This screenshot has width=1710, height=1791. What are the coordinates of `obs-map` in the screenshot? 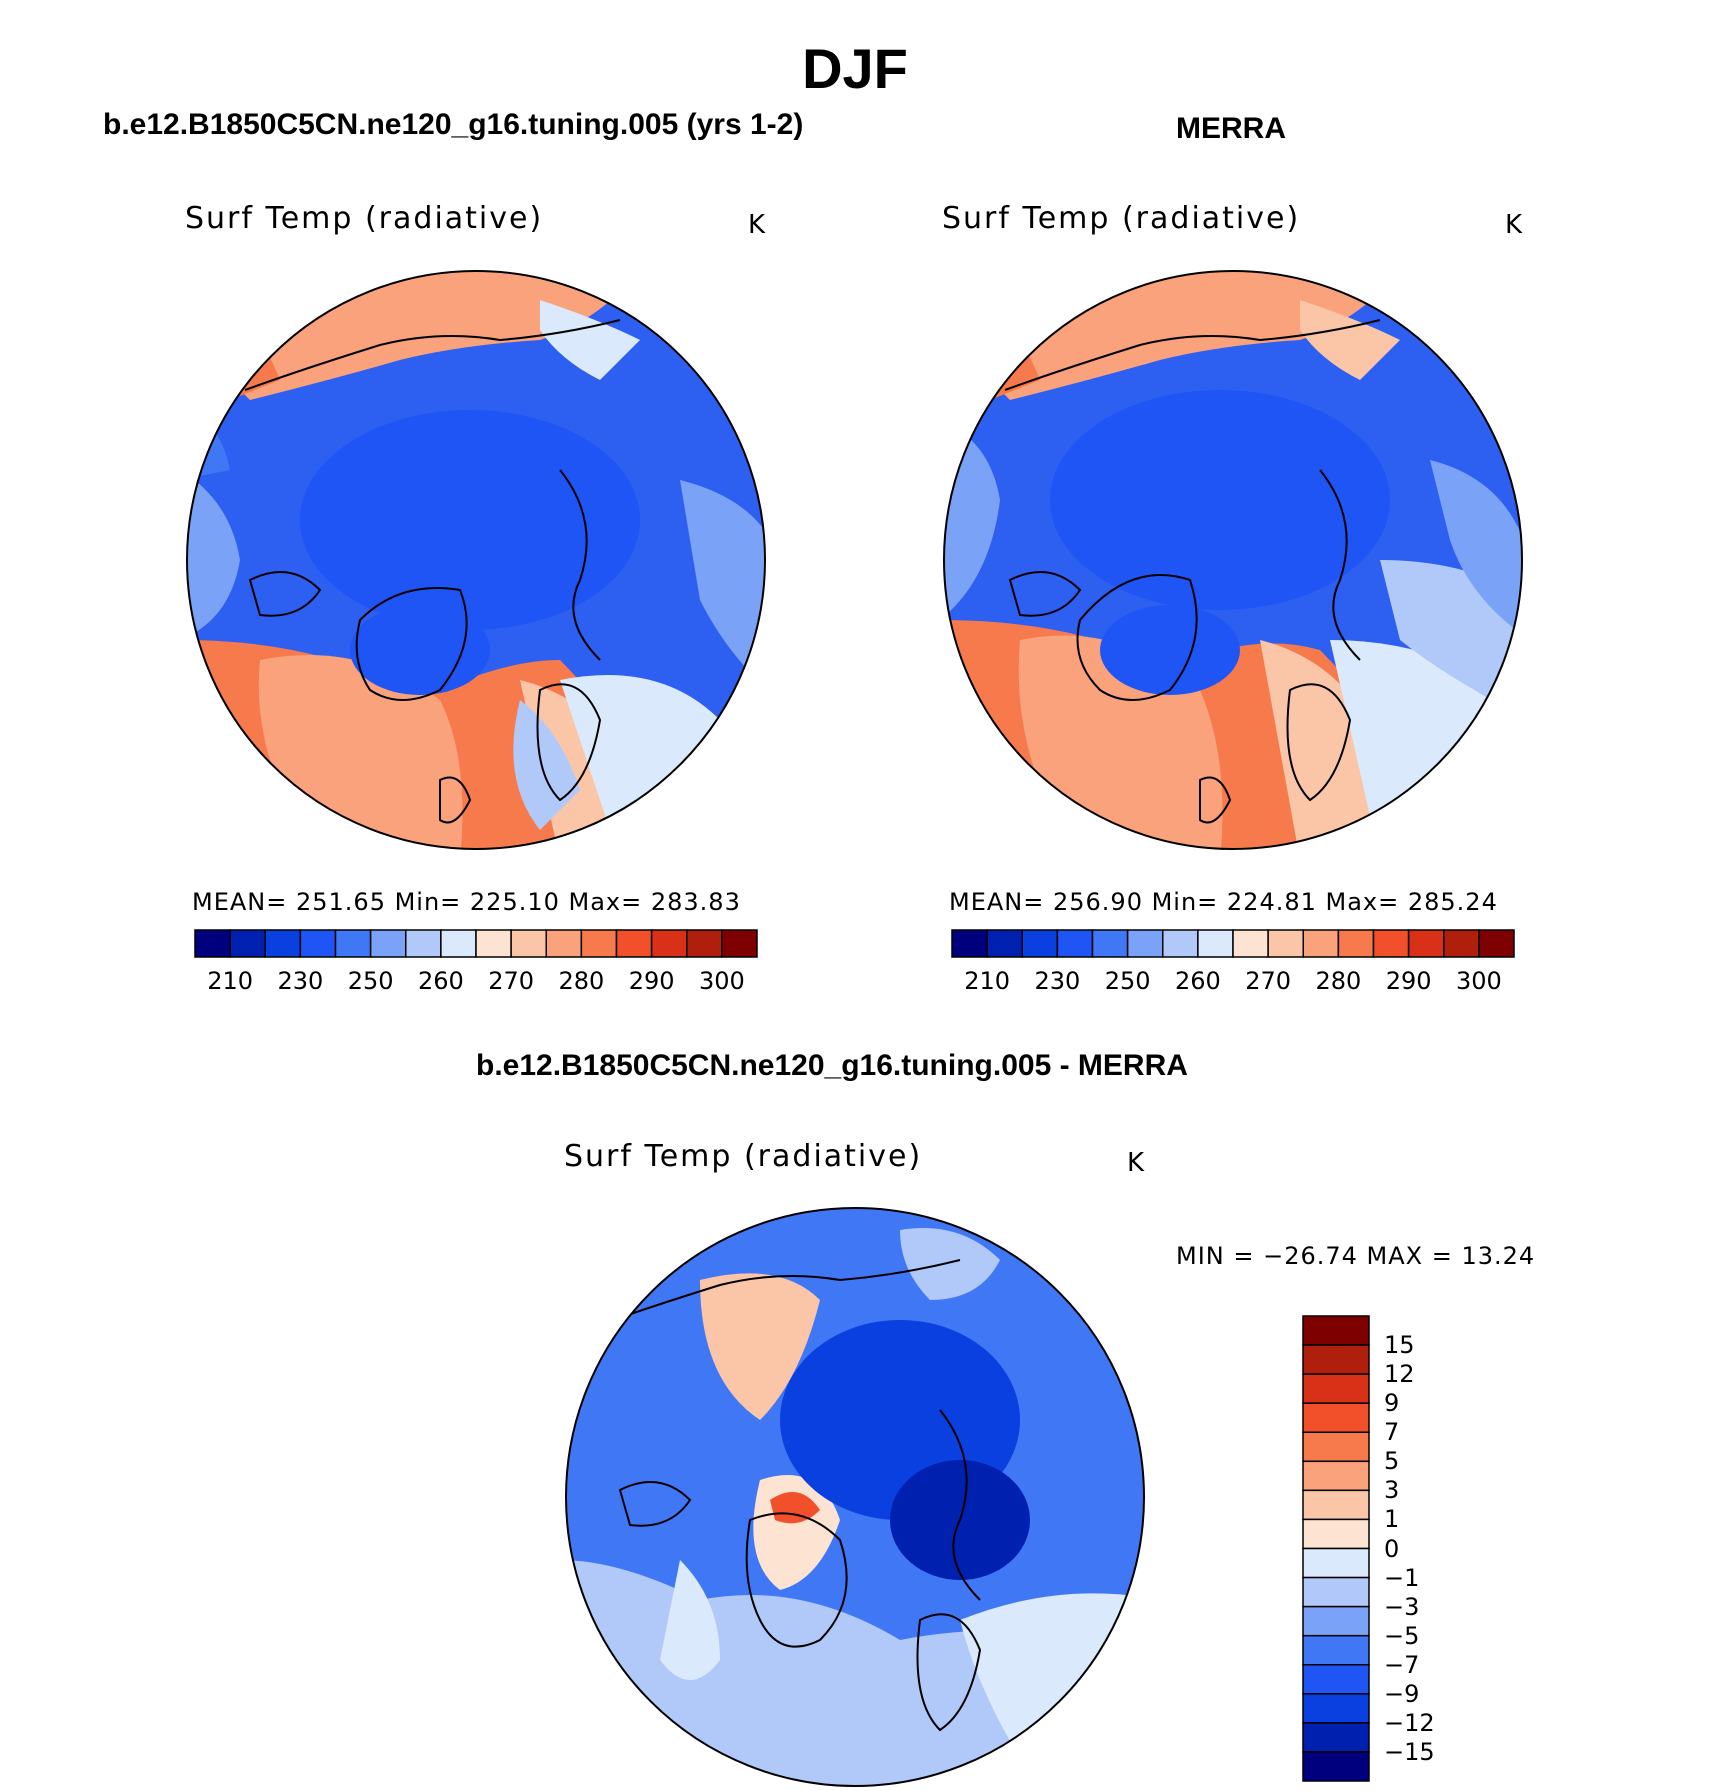 It's located at (1233, 560).